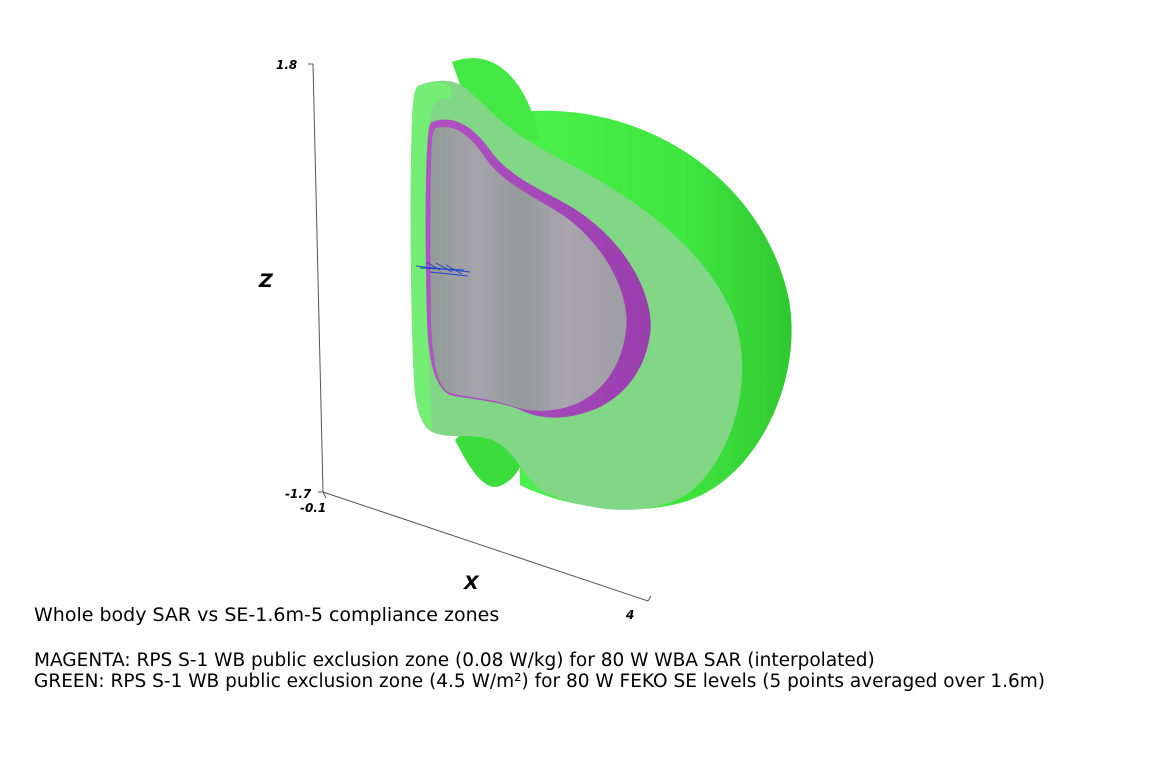 The image size is (1163, 757). What do you see at coordinates (431, 256) in the screenshot?
I see `green-zone-left-rim` at bounding box center [431, 256].